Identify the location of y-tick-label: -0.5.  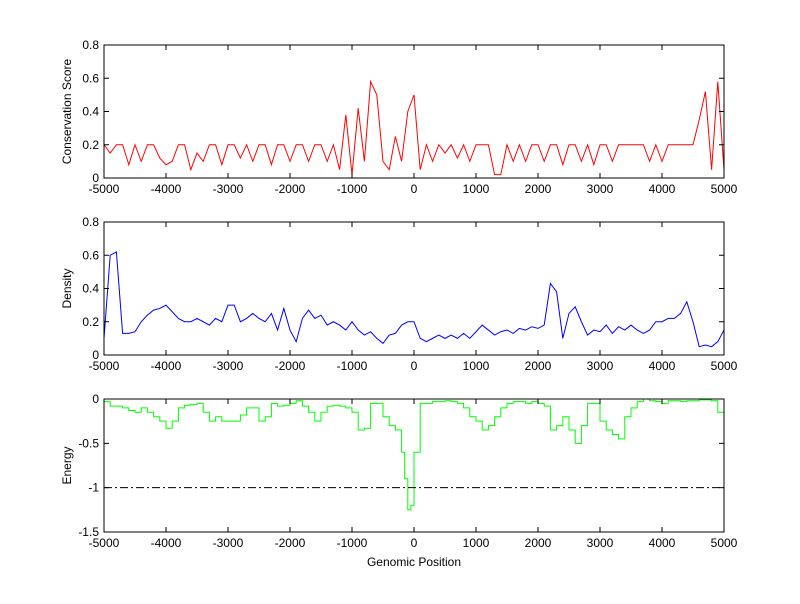
(88, 443).